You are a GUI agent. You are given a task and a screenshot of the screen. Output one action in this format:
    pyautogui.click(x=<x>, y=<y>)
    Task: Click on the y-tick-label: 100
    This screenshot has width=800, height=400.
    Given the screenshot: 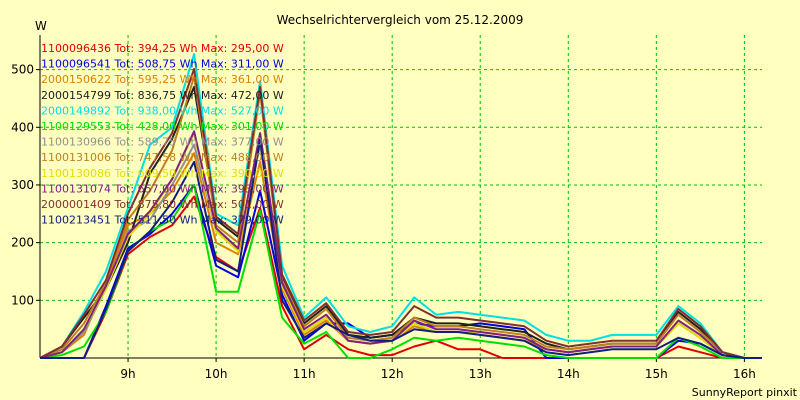 What is the action you would take?
    pyautogui.click(x=22, y=300)
    